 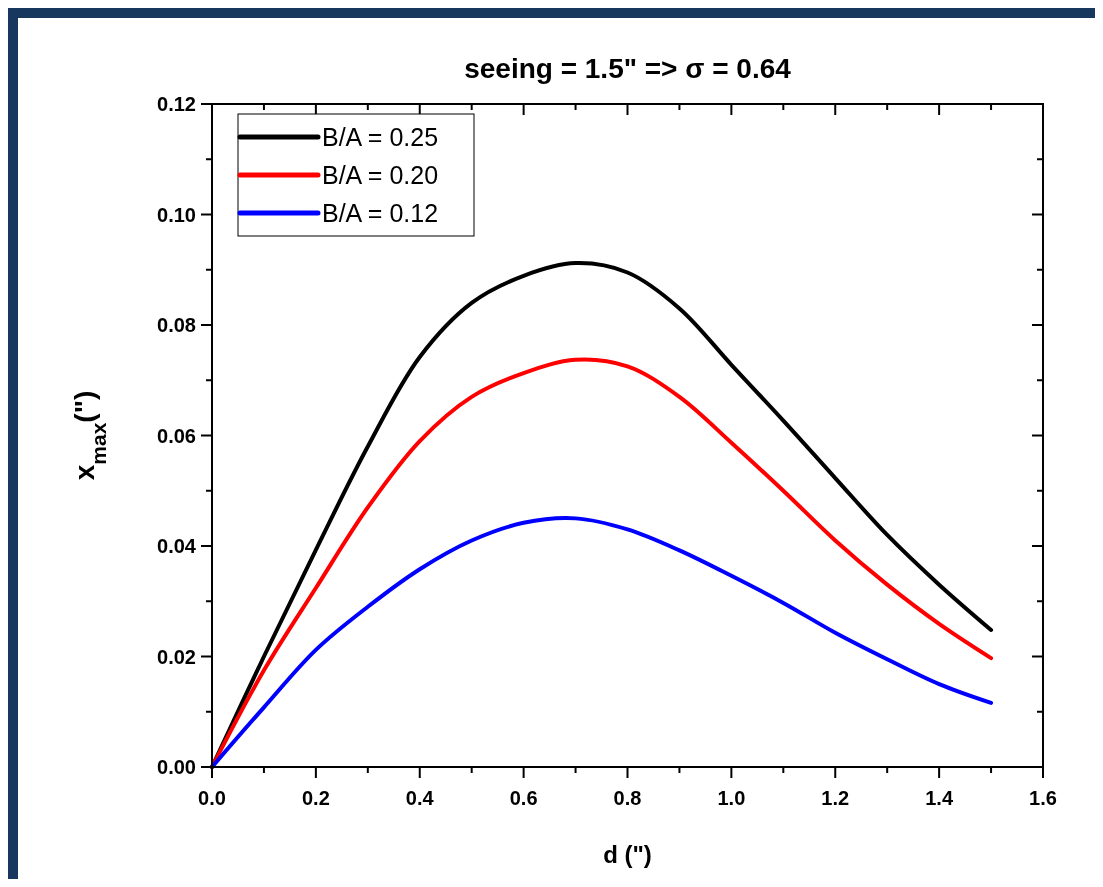 I want to click on x-tick-label: 0.4, so click(x=420, y=798).